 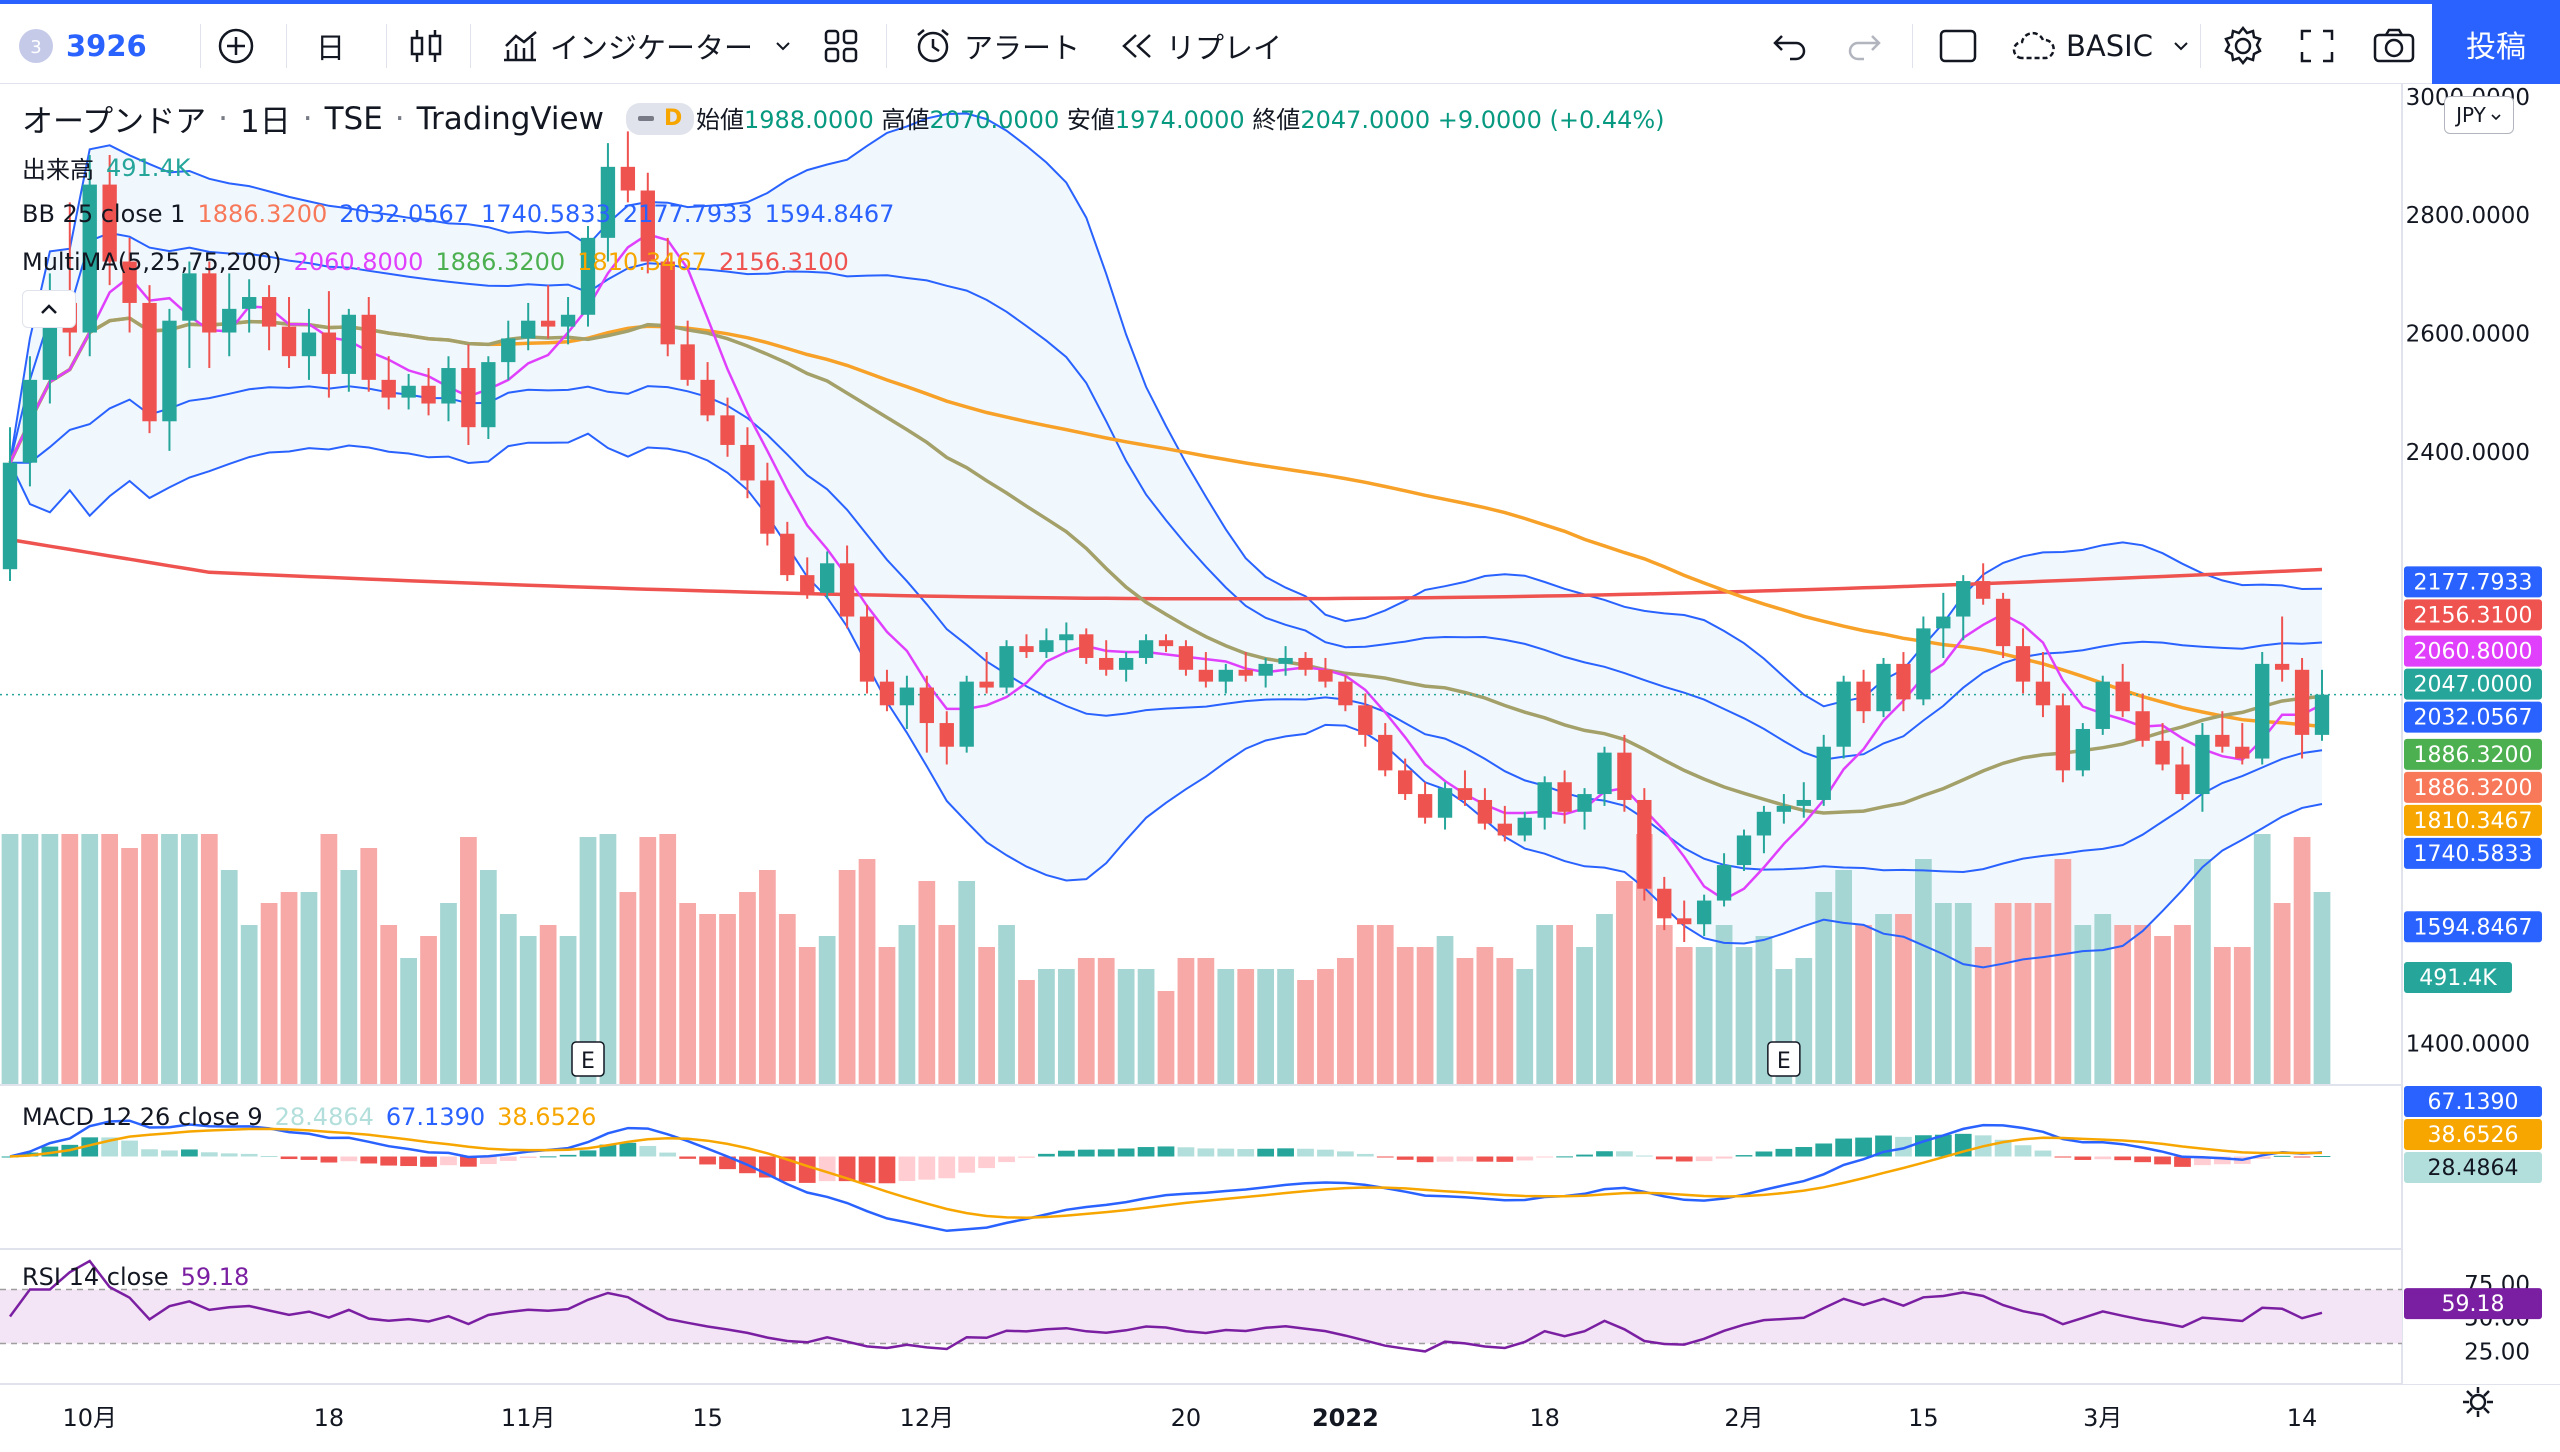 What do you see at coordinates (588, 1061) in the screenshot?
I see `earnings-marker-label: E` at bounding box center [588, 1061].